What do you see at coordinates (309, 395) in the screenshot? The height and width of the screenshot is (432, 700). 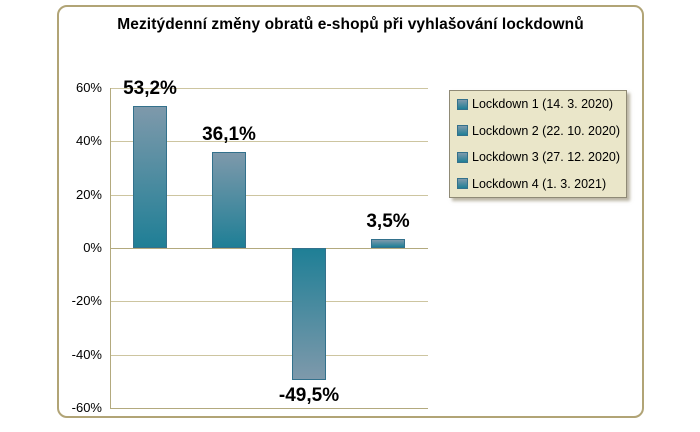 I see `bar-value-label: -49,5%` at bounding box center [309, 395].